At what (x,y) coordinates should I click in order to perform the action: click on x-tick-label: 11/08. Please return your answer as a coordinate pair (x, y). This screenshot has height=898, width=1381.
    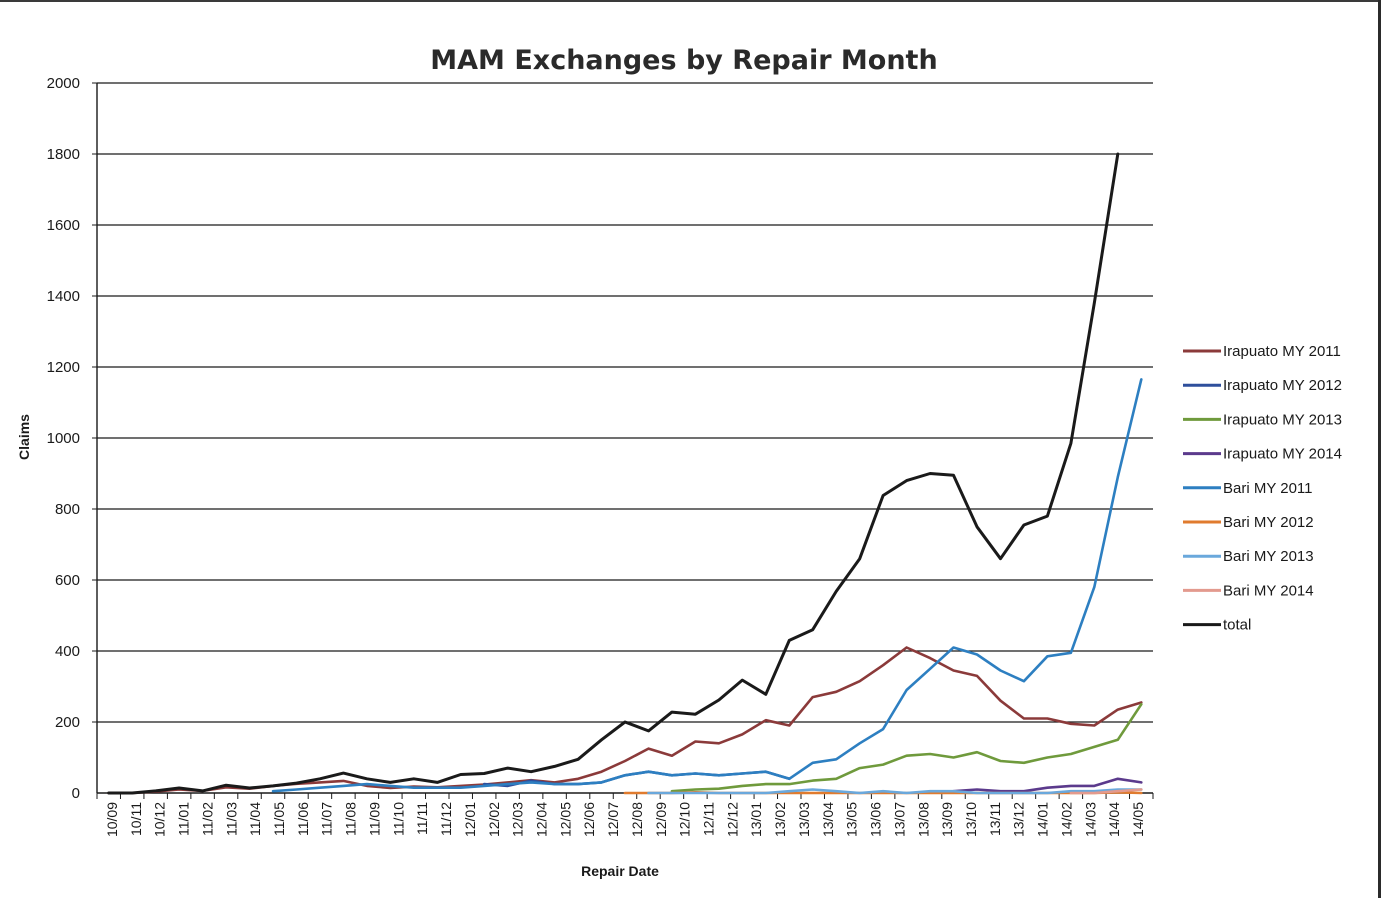
    Looking at the image, I should click on (351, 819).